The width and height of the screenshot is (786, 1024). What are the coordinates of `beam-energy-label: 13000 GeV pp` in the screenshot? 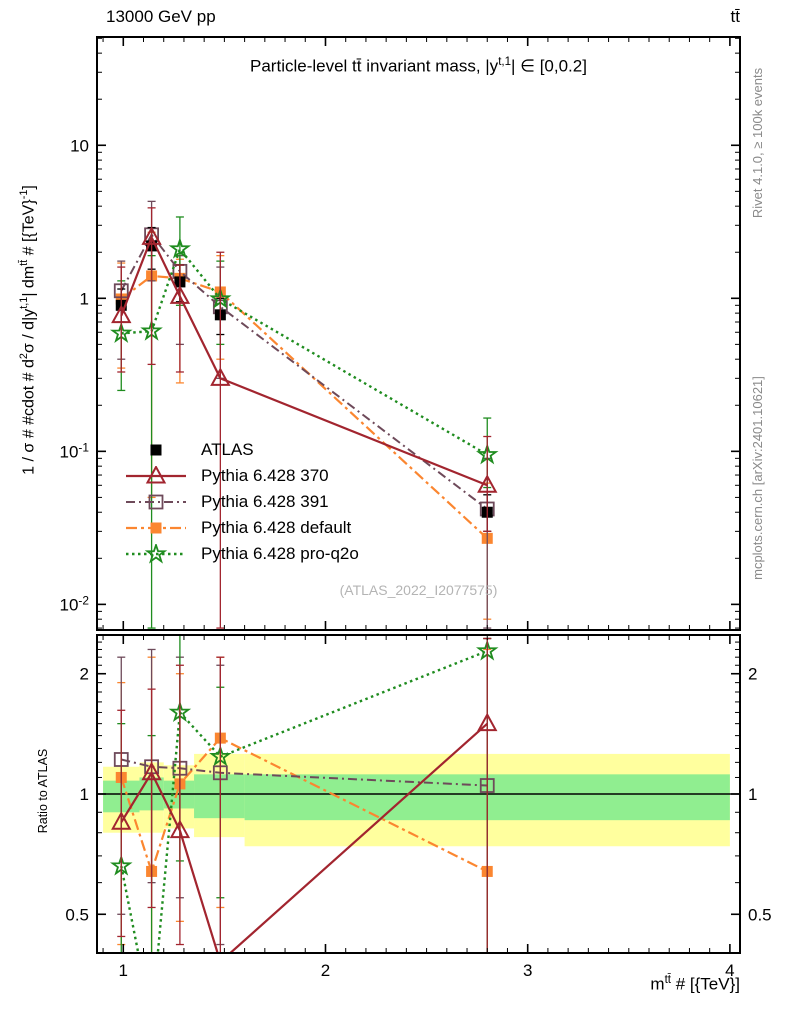 It's located at (161, 16).